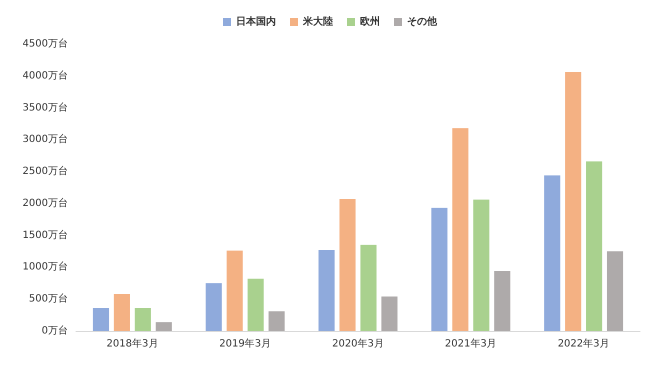  I want to click on x-tick-label: 2022年3月, so click(584, 344).